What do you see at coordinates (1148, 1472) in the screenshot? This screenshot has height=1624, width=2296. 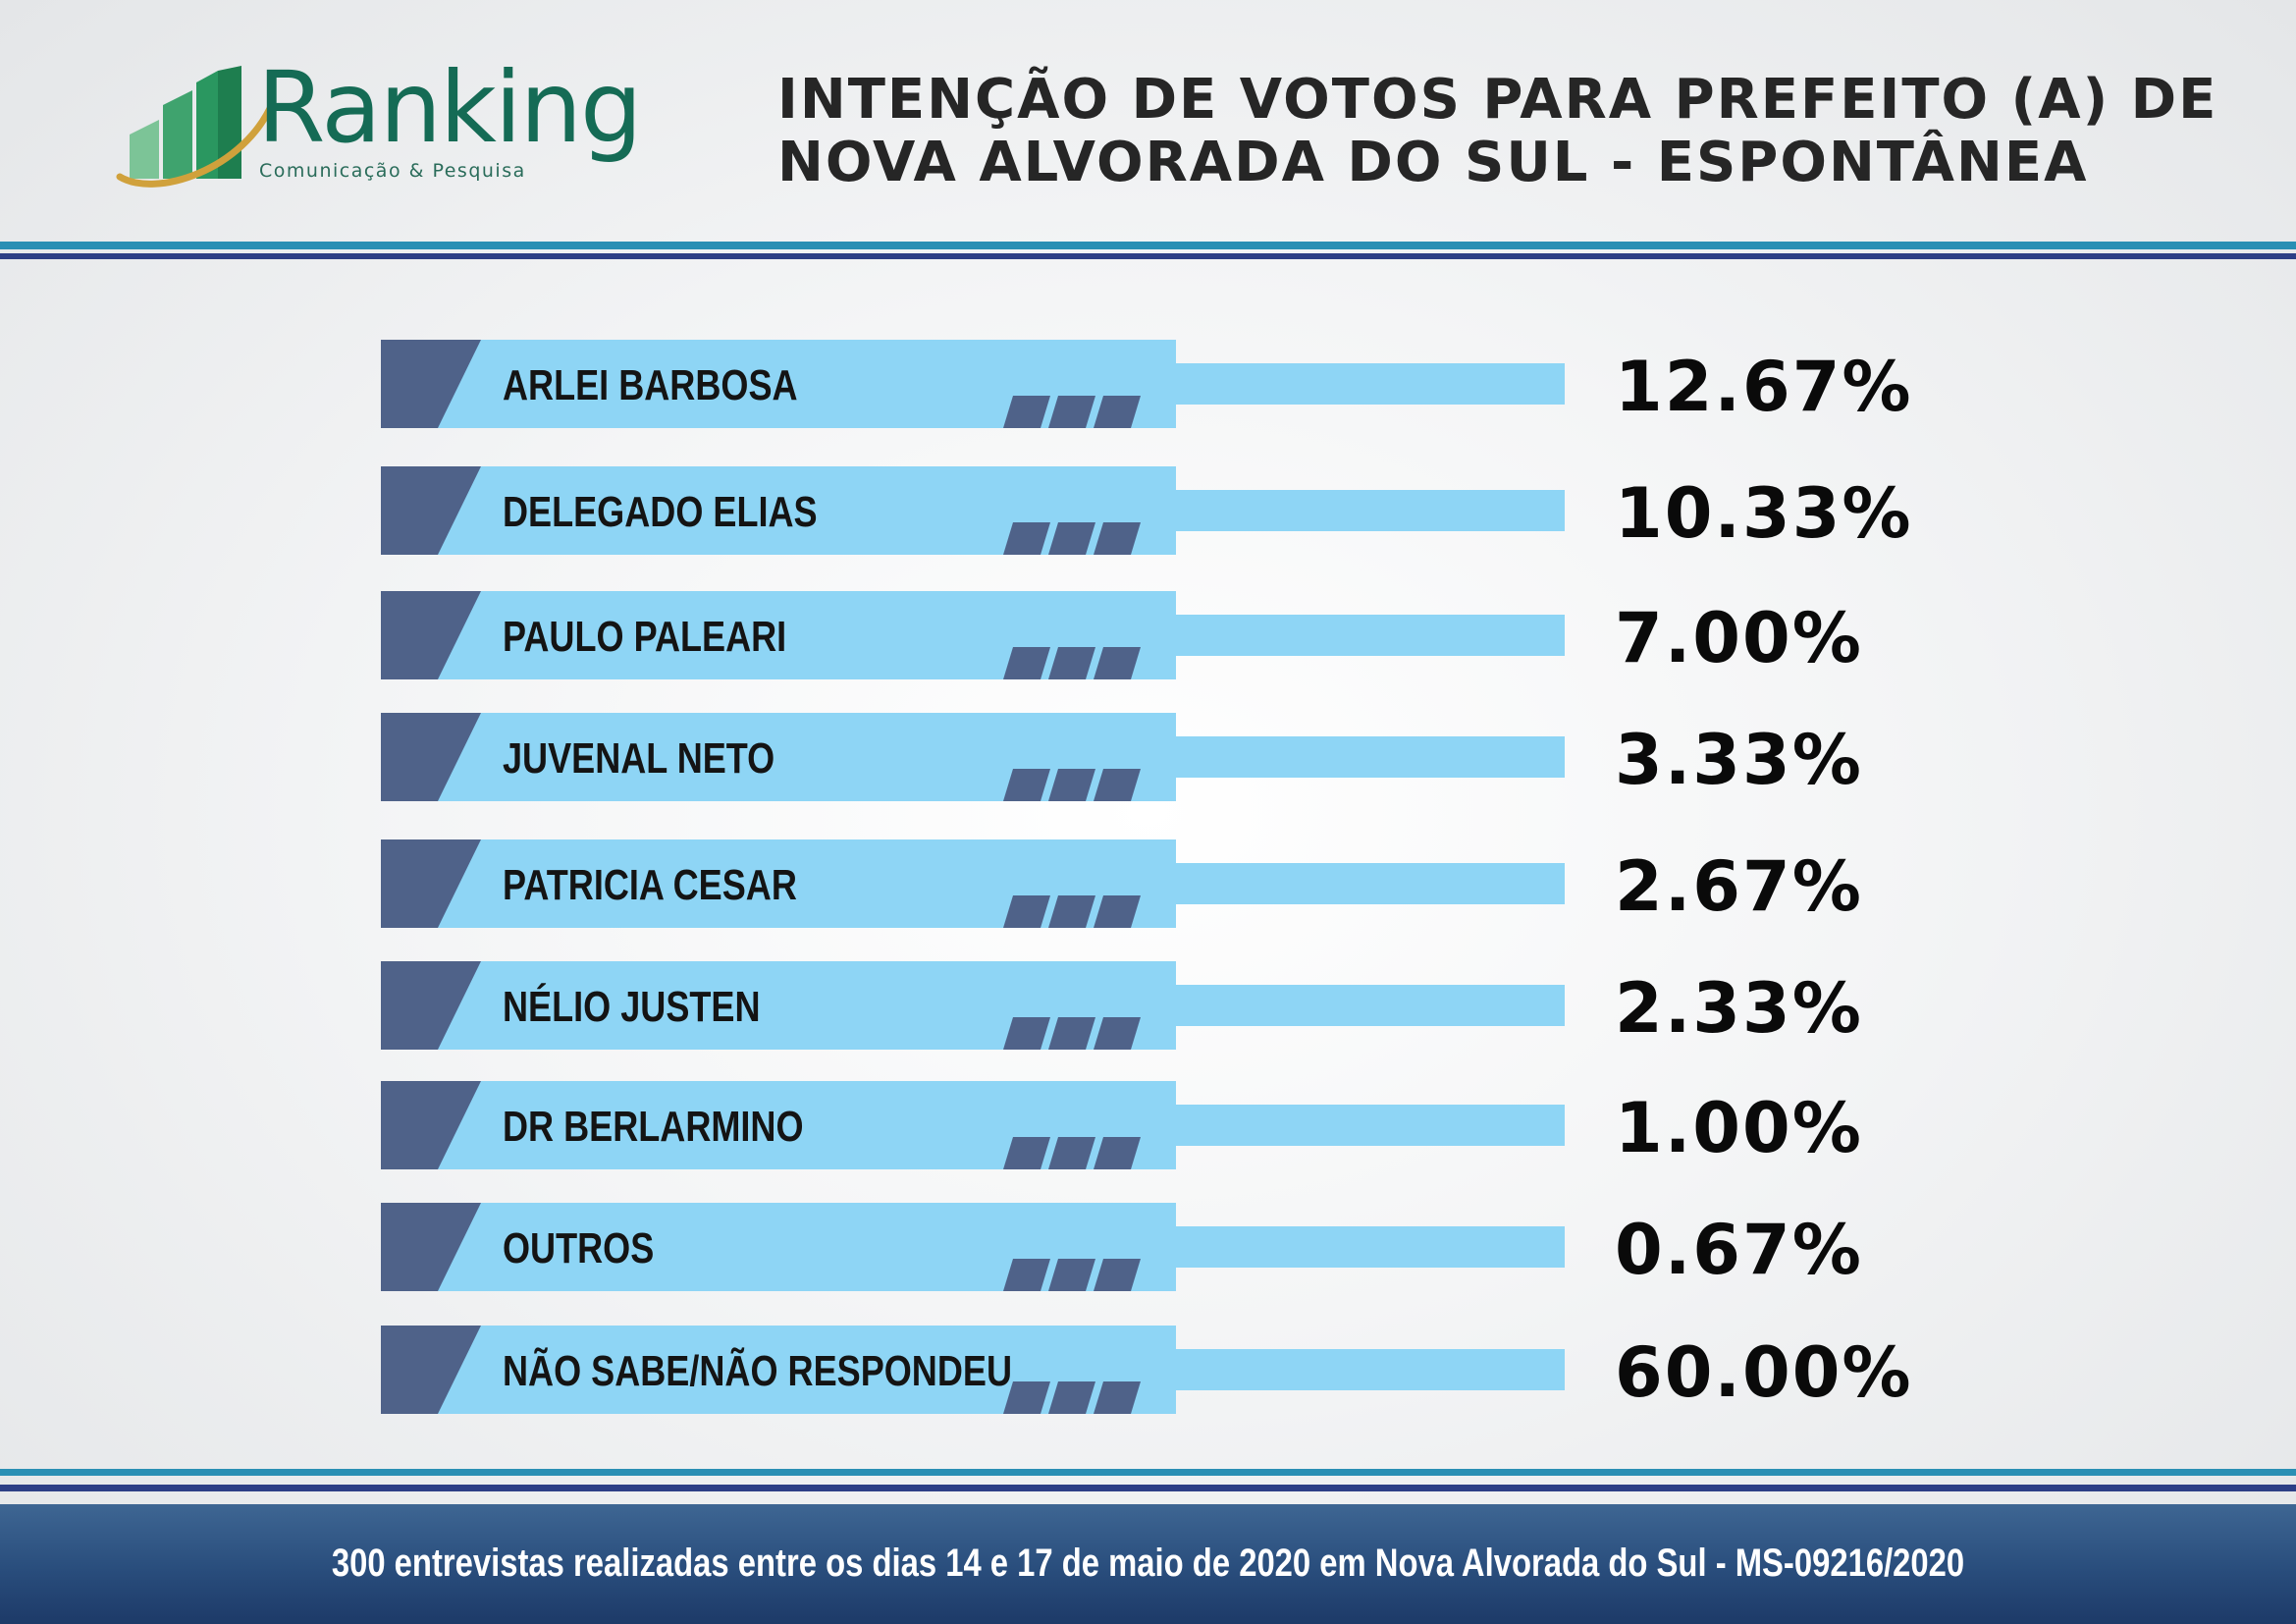 I see `bottom-separator-teal` at bounding box center [1148, 1472].